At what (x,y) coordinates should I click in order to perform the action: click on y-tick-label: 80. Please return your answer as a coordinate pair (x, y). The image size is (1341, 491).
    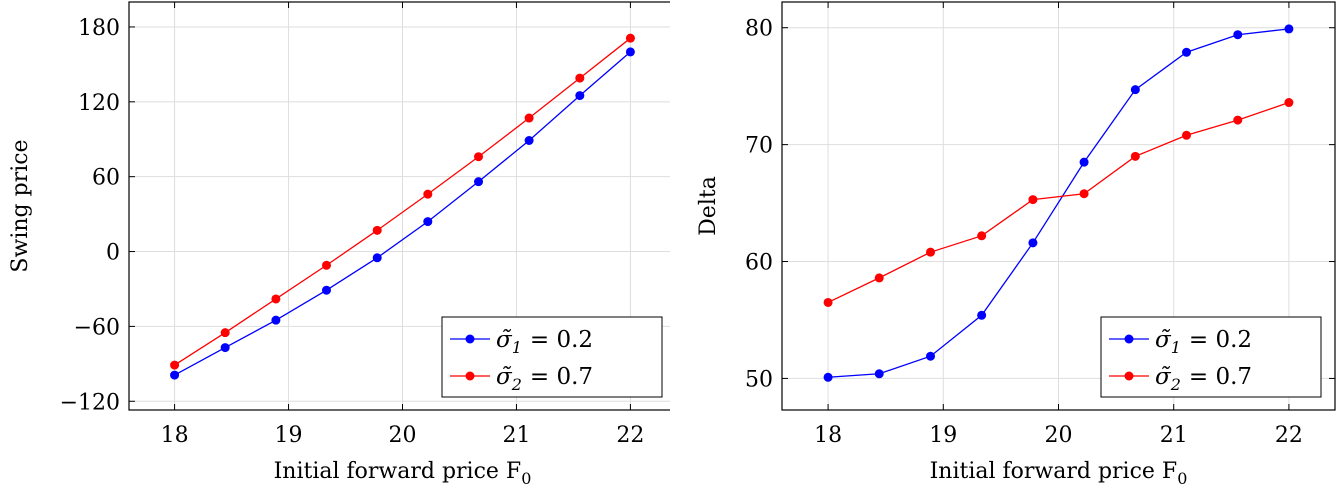
    Looking at the image, I should click on (759, 29).